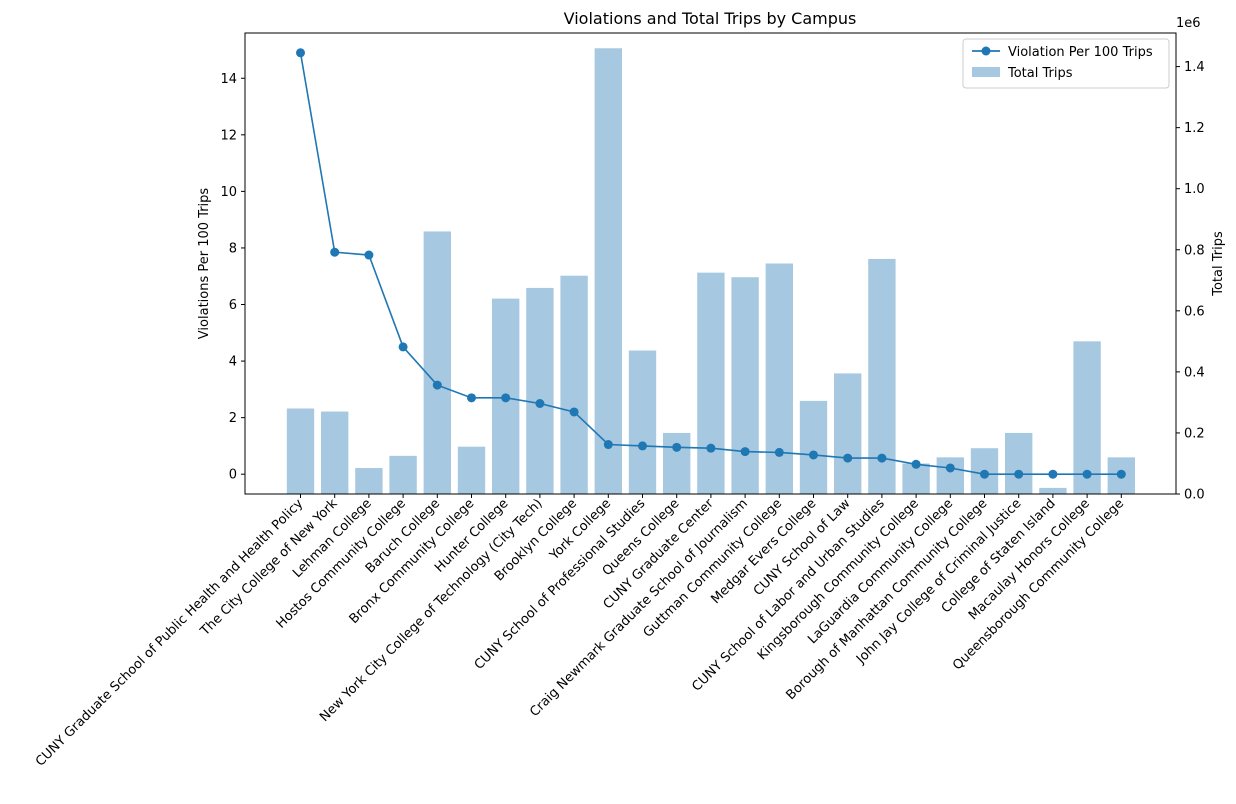  I want to click on y2-tick-label: 1.0, so click(1194, 189).